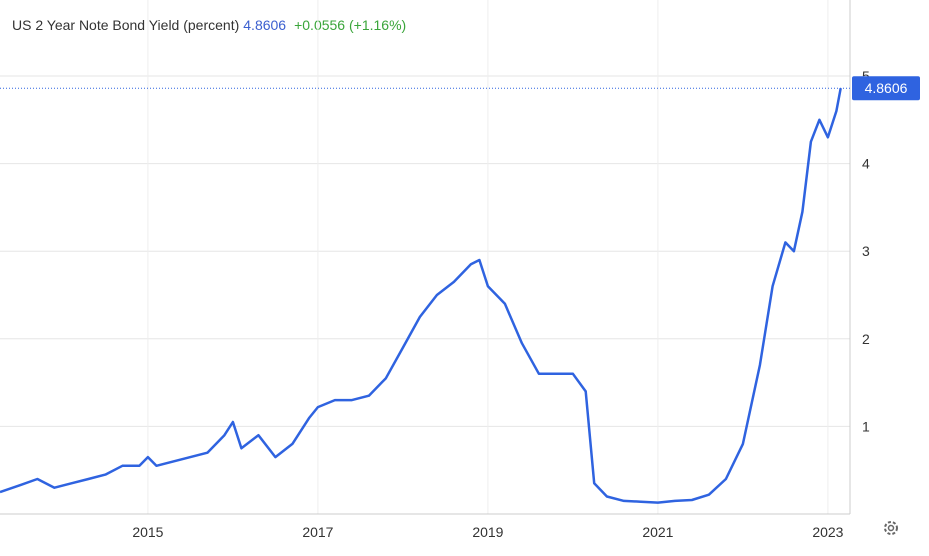 The height and width of the screenshot is (556, 929). Describe the element at coordinates (350, 25) in the screenshot. I see `change: +0.0556 (+1.16%)` at that location.